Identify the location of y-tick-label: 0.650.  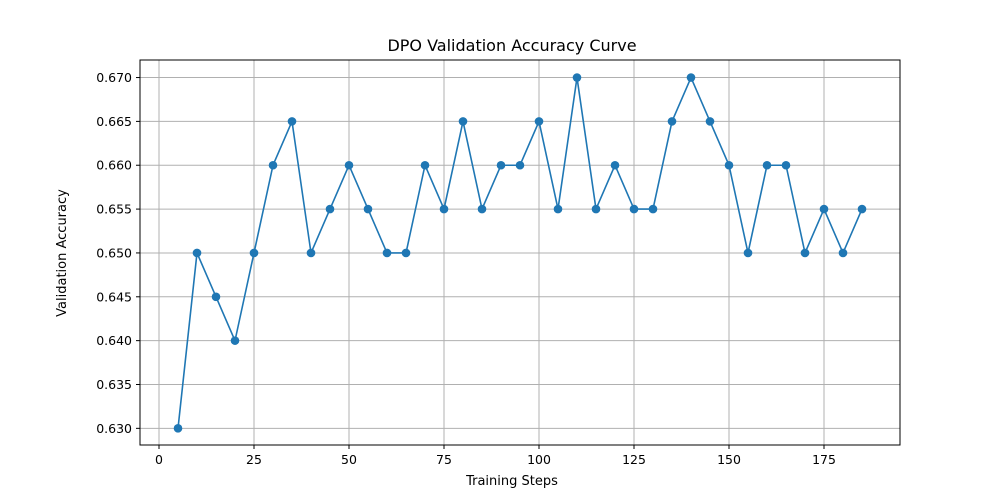
(114, 252).